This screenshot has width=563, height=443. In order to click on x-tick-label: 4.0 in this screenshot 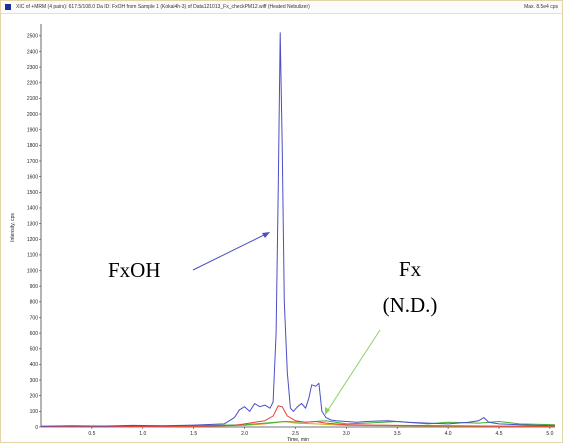, I will do `click(448, 434)`.